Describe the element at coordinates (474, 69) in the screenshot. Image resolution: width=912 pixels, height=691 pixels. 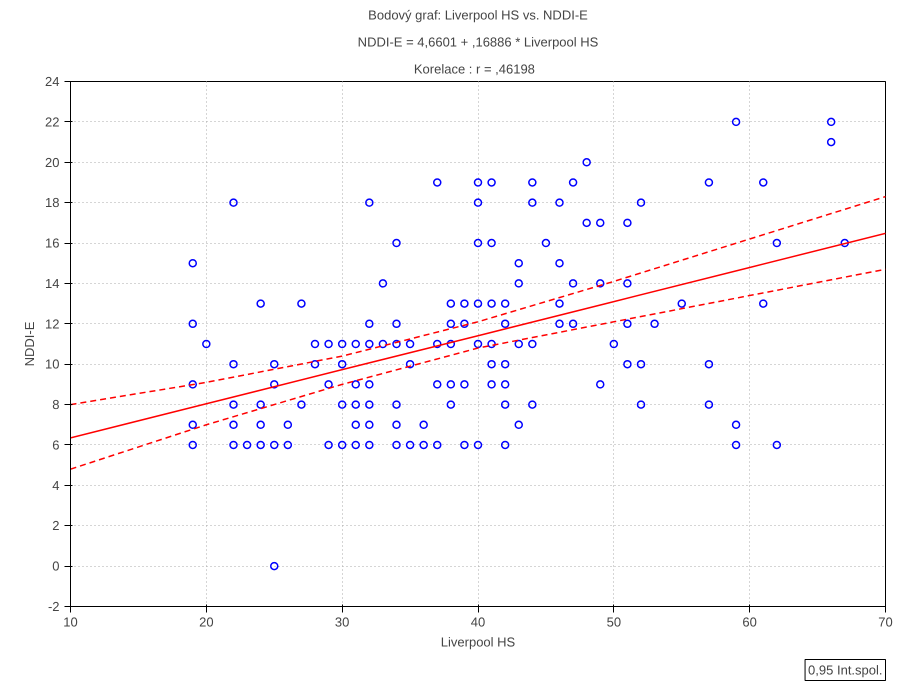
I see `text: Korelace : r = ,46198` at that location.